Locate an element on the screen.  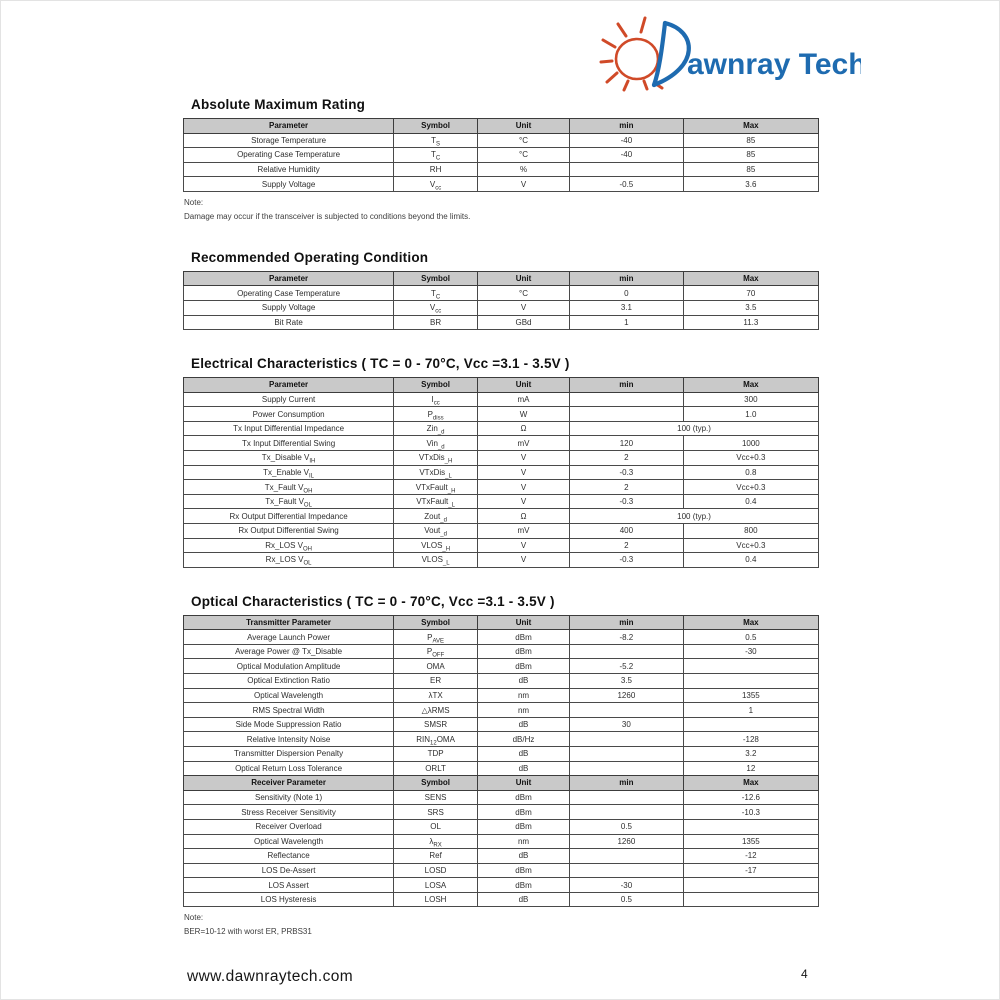
cell: -17 is located at coordinates (751, 870).